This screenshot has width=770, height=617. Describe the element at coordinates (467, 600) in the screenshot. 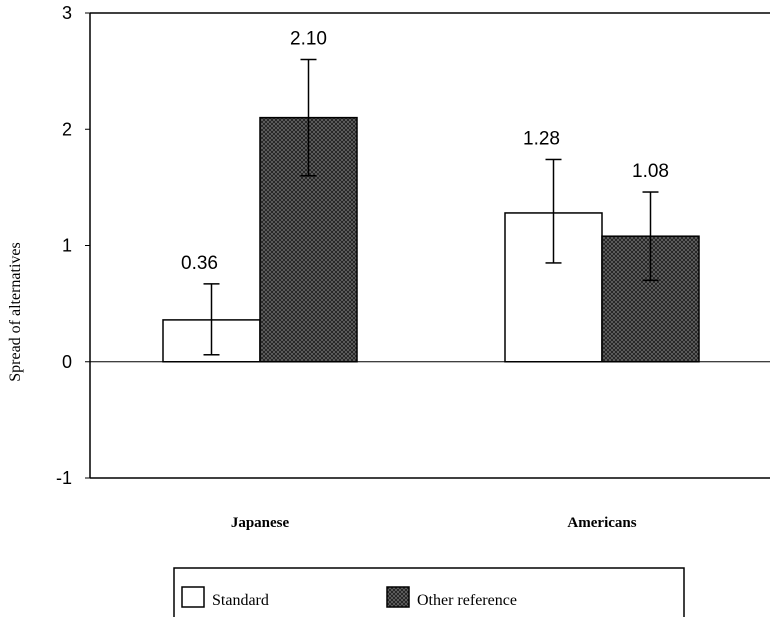

I see `legend-label: Other reference` at that location.